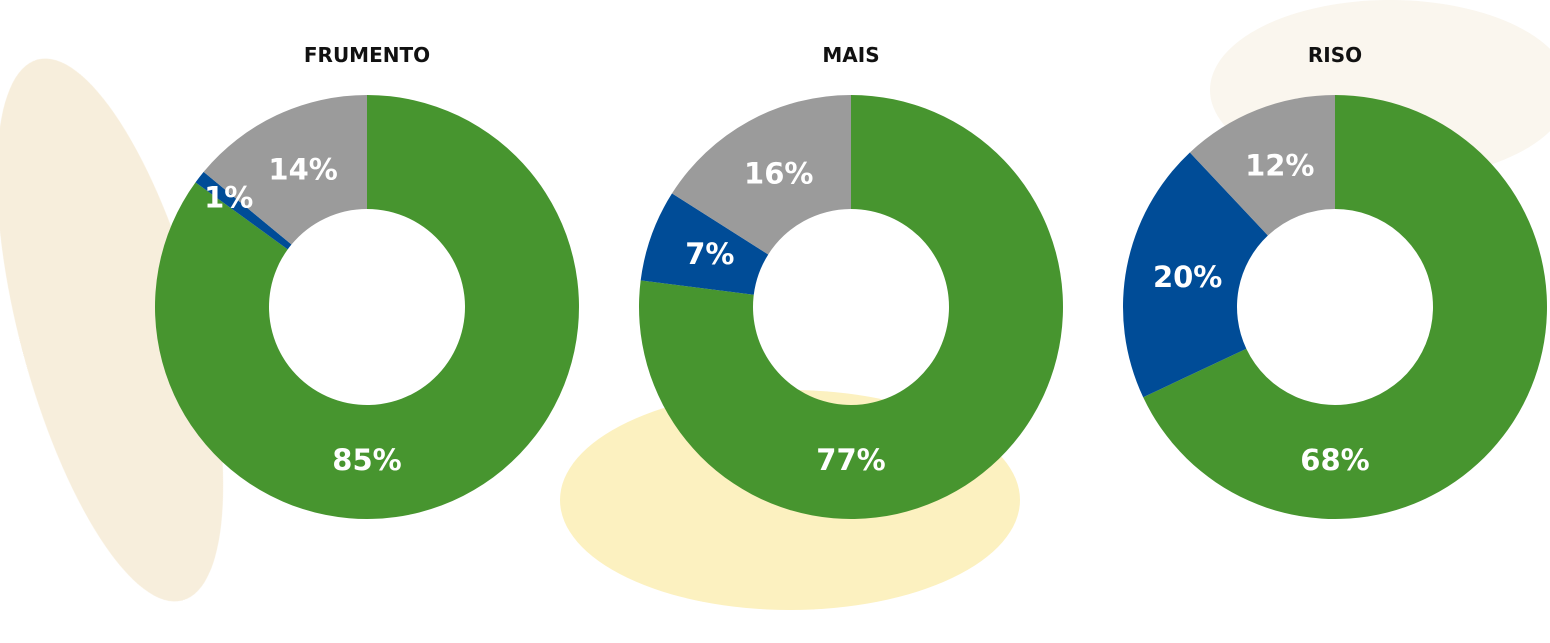 Image resolution: width=1550 pixels, height=643 pixels. Describe the element at coordinates (850, 460) in the screenshot. I see `data-label: 77%` at that location.